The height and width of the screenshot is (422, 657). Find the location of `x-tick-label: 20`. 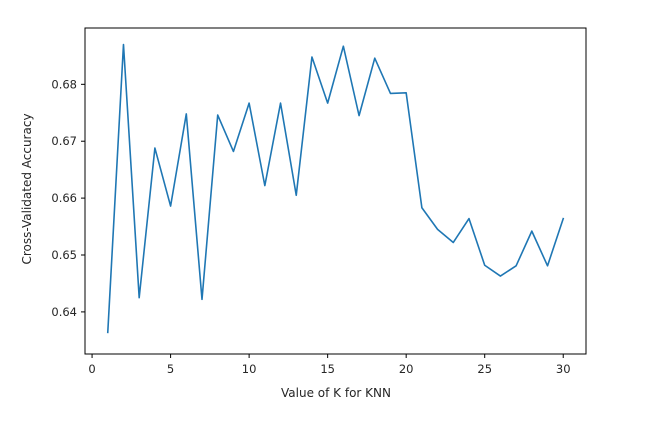

x-tick-label: 20 is located at coordinates (406, 369).